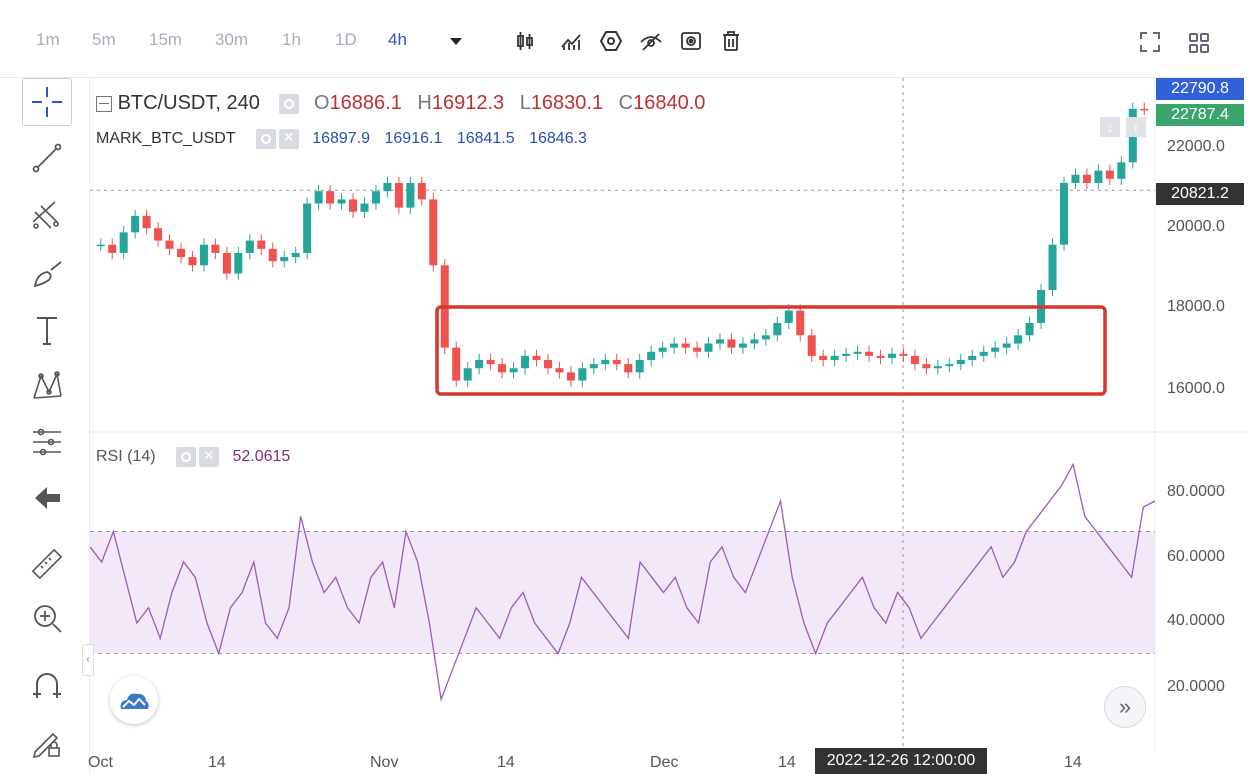 The width and height of the screenshot is (1248, 774). I want to click on ruler-icon, so click(47, 564).